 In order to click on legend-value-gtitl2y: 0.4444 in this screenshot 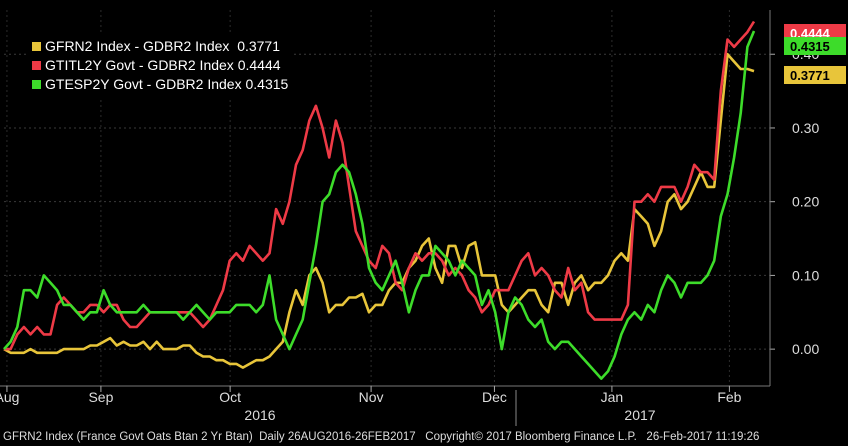, I will do `click(259, 65)`.